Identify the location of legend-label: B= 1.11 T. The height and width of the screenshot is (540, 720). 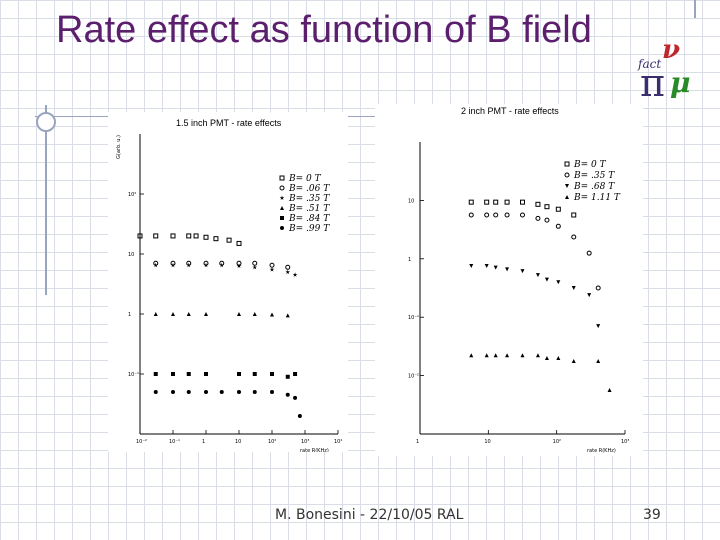
(597, 198).